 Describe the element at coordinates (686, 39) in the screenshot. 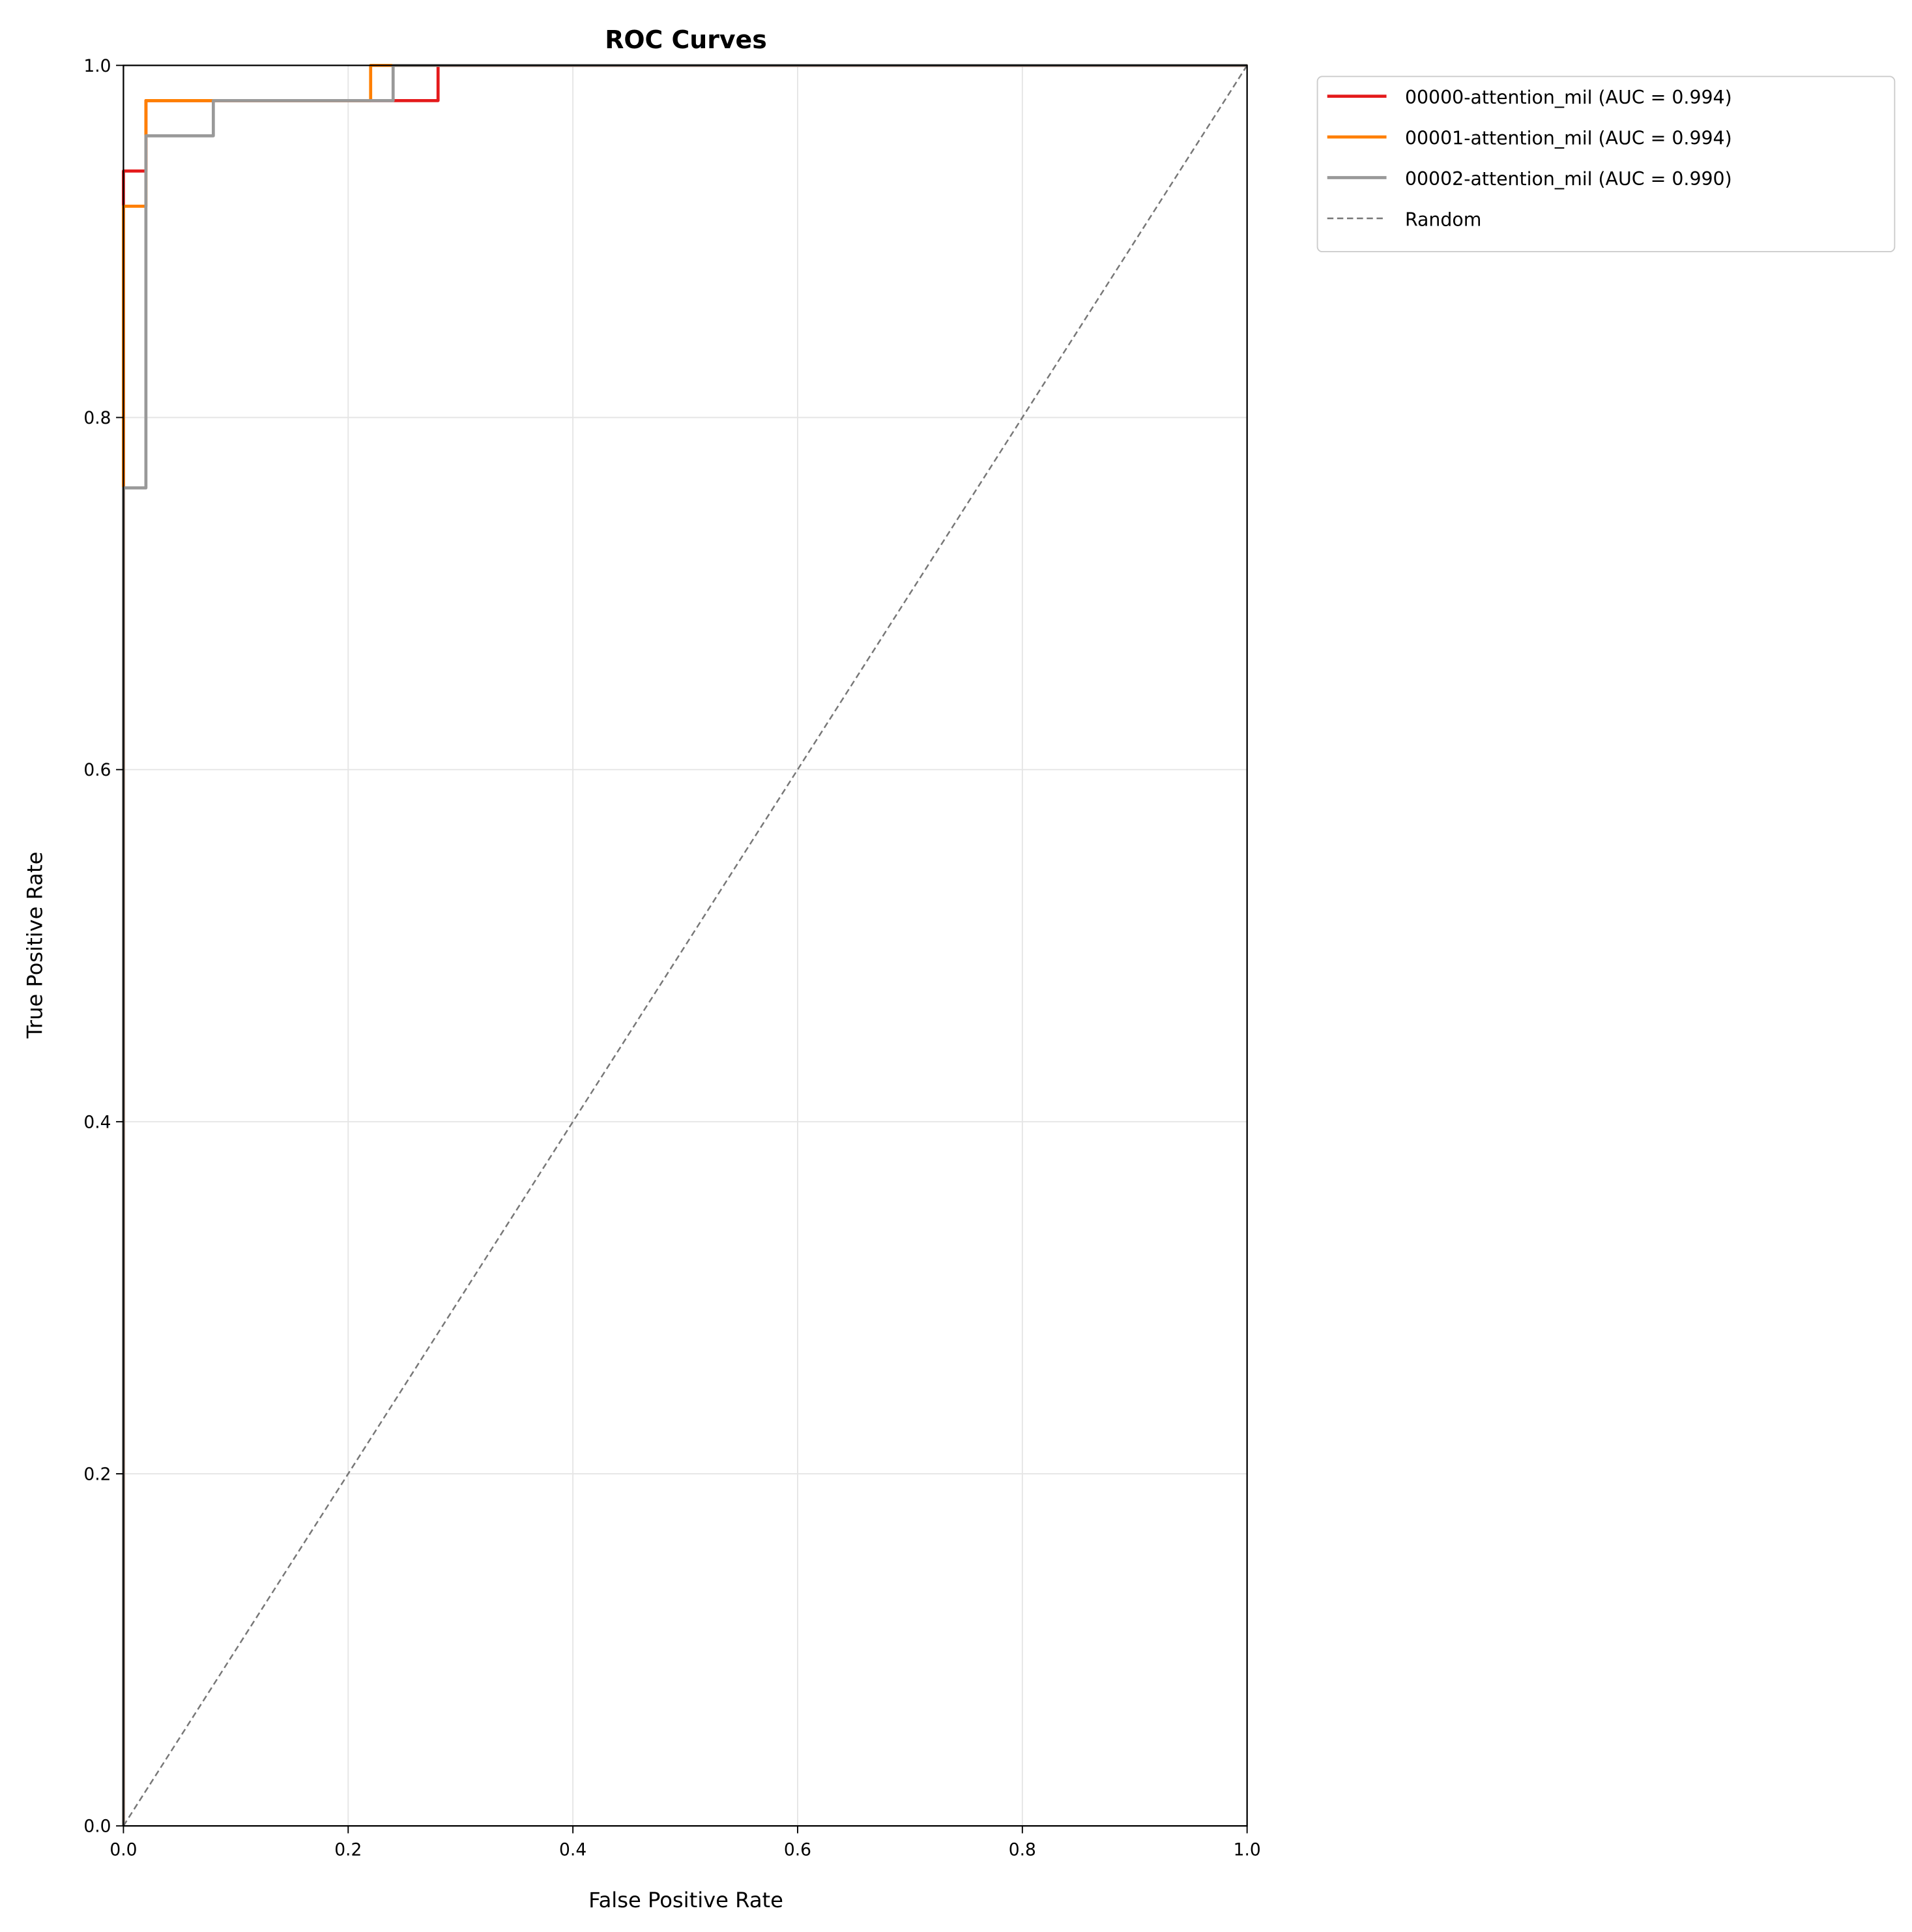

I see `chart-title: ROC Curves` at that location.